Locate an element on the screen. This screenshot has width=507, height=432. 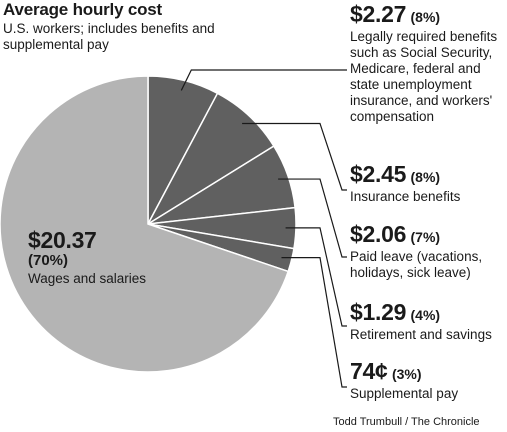
percent-supplemental: (3%) is located at coordinates (406, 374).